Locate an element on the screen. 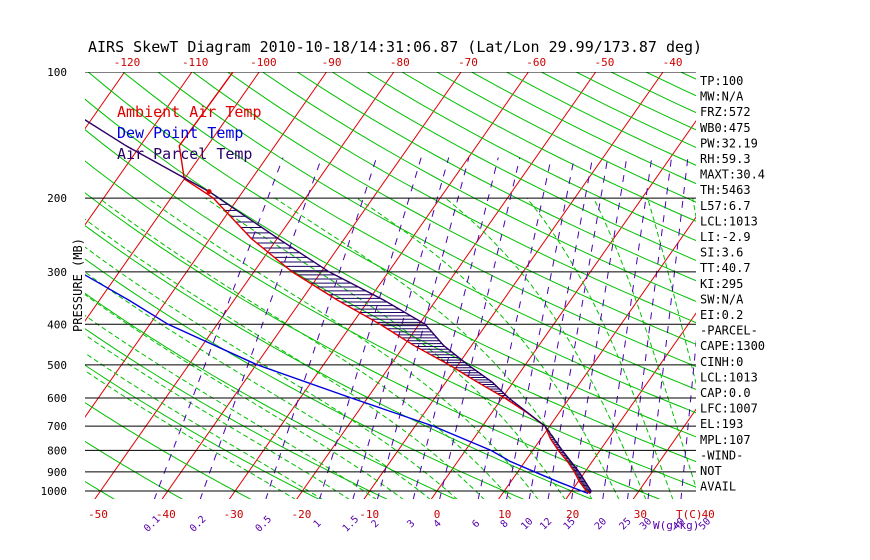 This screenshot has height=560, width=870. stat-line: -WIND- is located at coordinates (721, 455).